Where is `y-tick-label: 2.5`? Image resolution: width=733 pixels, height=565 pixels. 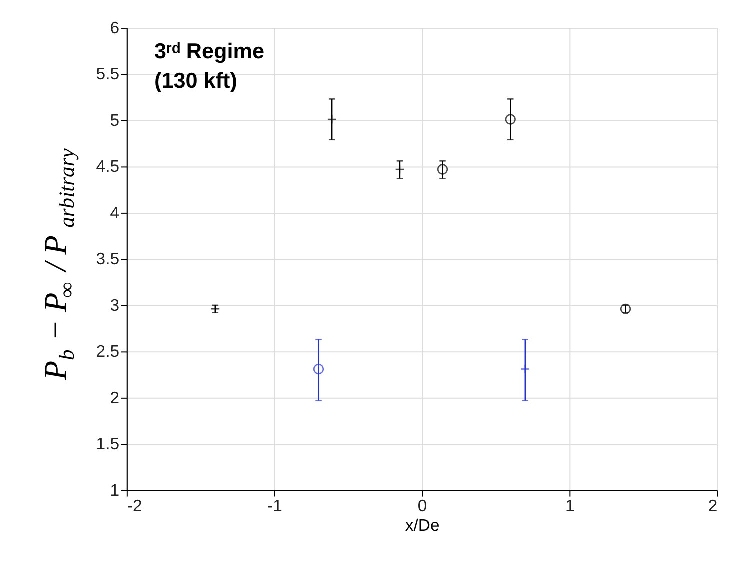
y-tick-label: 2.5 is located at coordinates (108, 352).